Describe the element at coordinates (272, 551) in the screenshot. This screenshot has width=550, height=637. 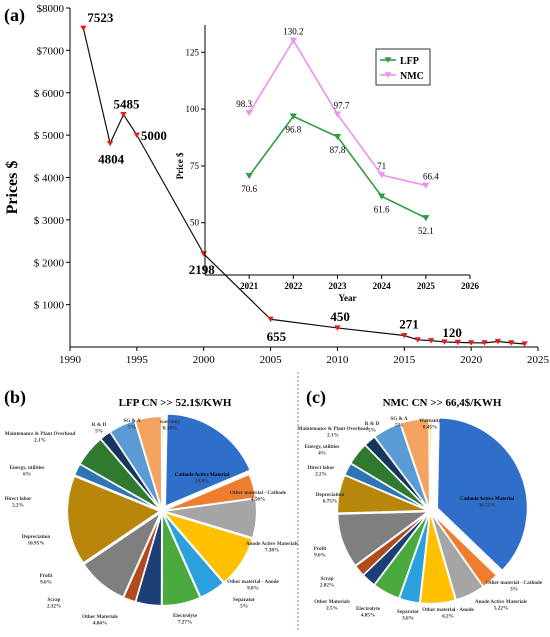
I see `pie-slice-percent: 7.38%` at that location.